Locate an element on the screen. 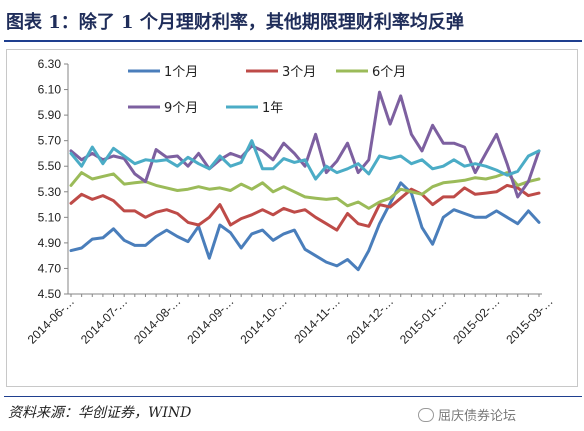  series-line-6个月 is located at coordinates (305, 190).